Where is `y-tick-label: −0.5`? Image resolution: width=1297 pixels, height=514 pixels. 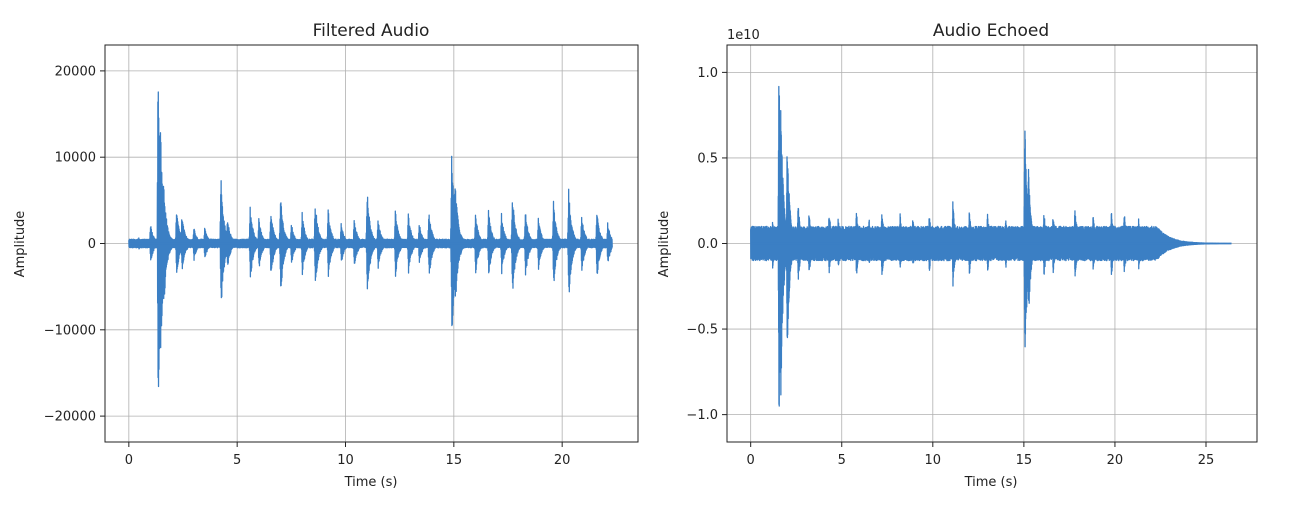
y-tick-label: −0.5 is located at coordinates (702, 330).